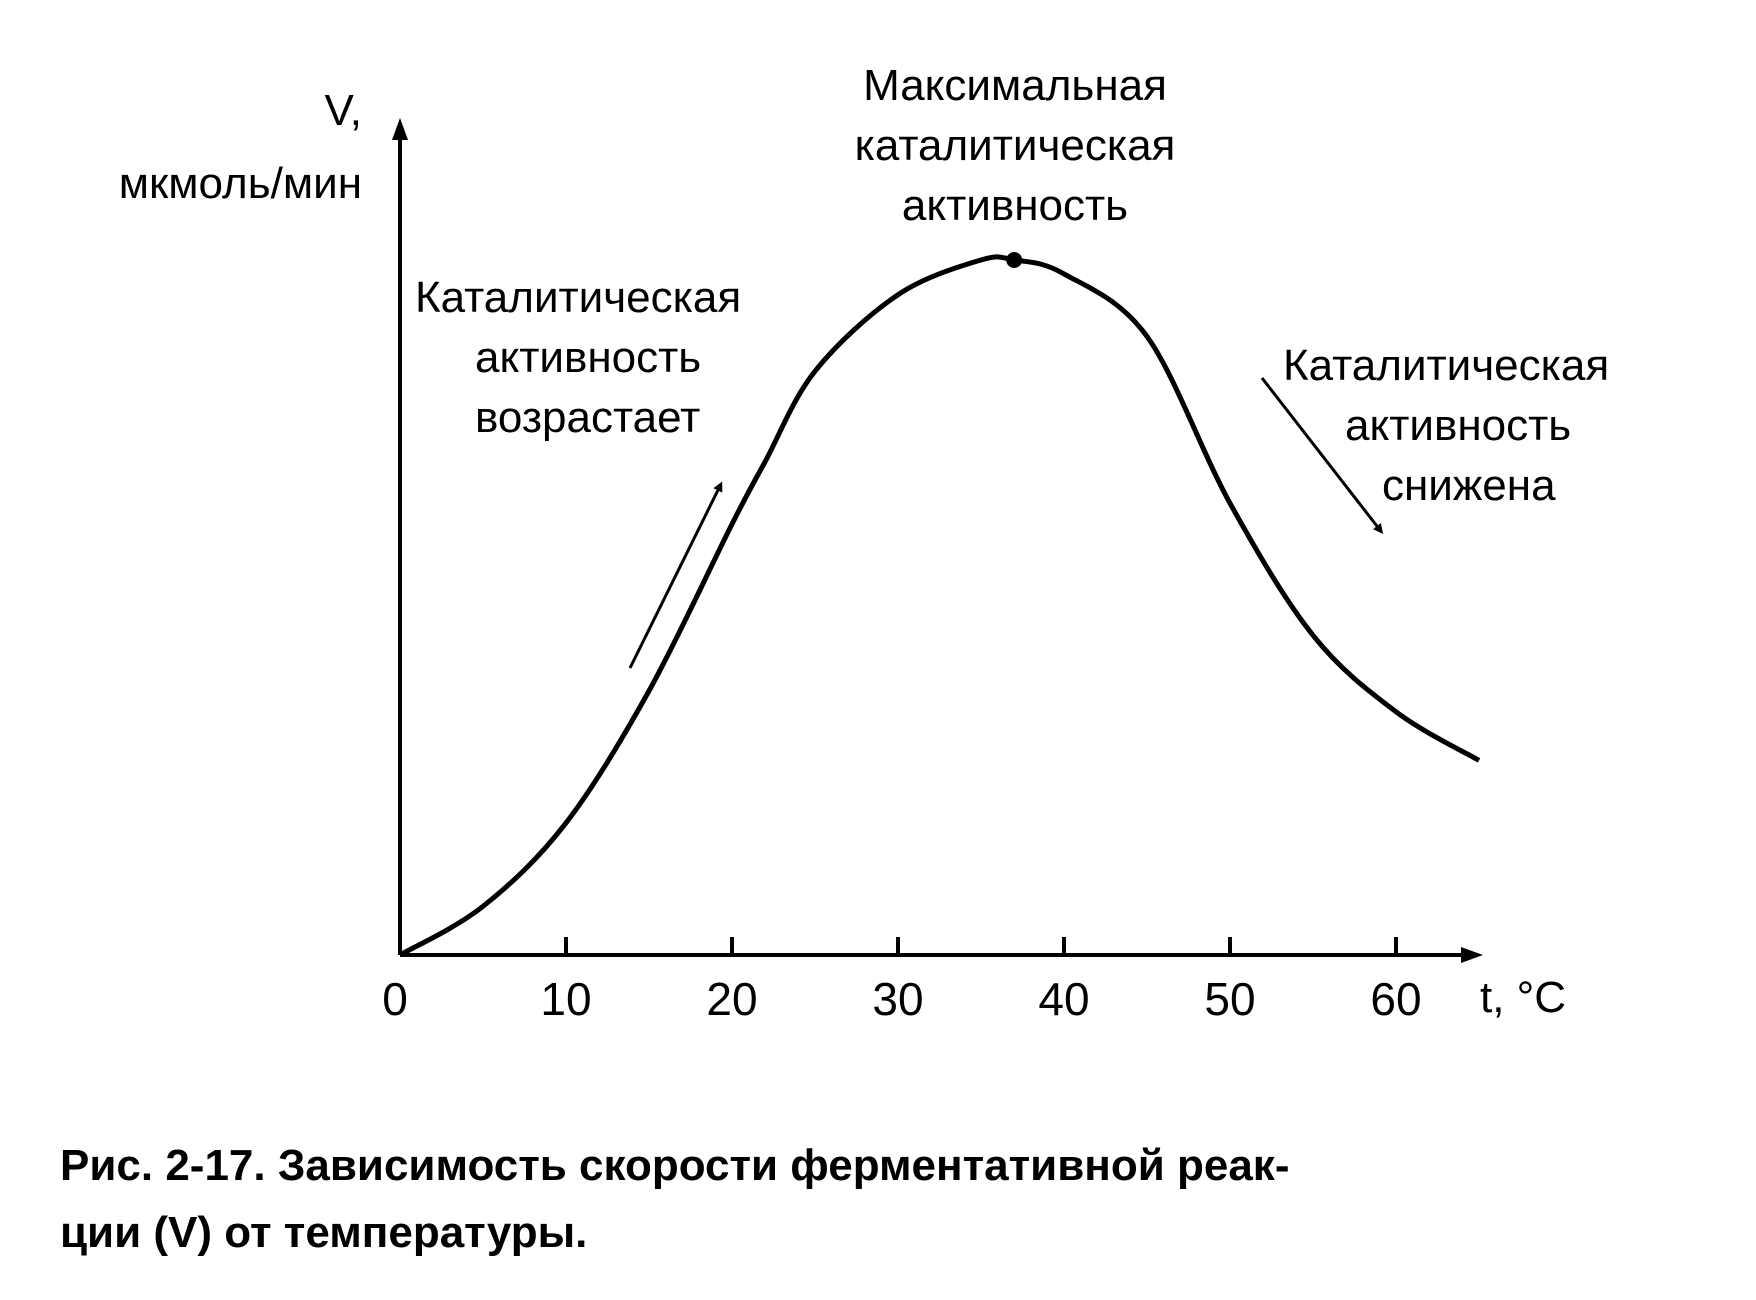 The width and height of the screenshot is (1756, 1300). I want to click on x-ticks, so click(981, 946).